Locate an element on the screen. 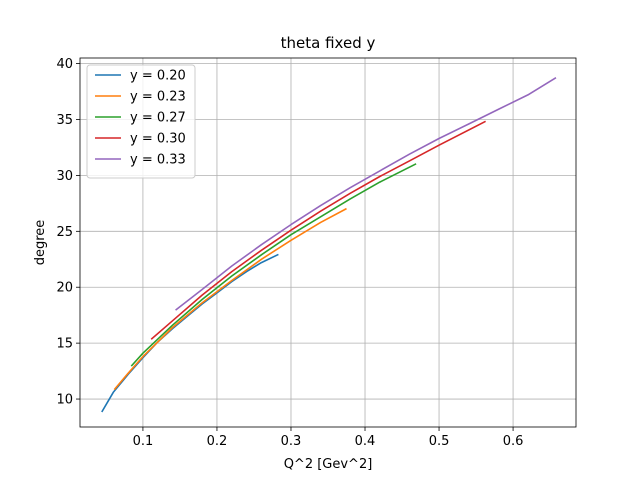 Image resolution: width=640 pixels, height=480 pixels. legend-label: y = 0.27 is located at coordinates (158, 118).